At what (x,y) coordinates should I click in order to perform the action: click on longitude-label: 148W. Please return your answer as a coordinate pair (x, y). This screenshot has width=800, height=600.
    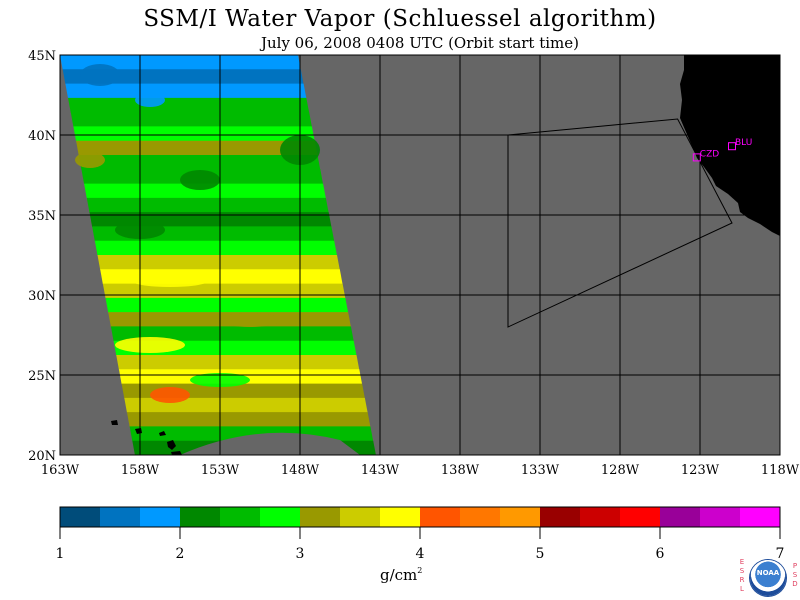
    Looking at the image, I should click on (300, 470).